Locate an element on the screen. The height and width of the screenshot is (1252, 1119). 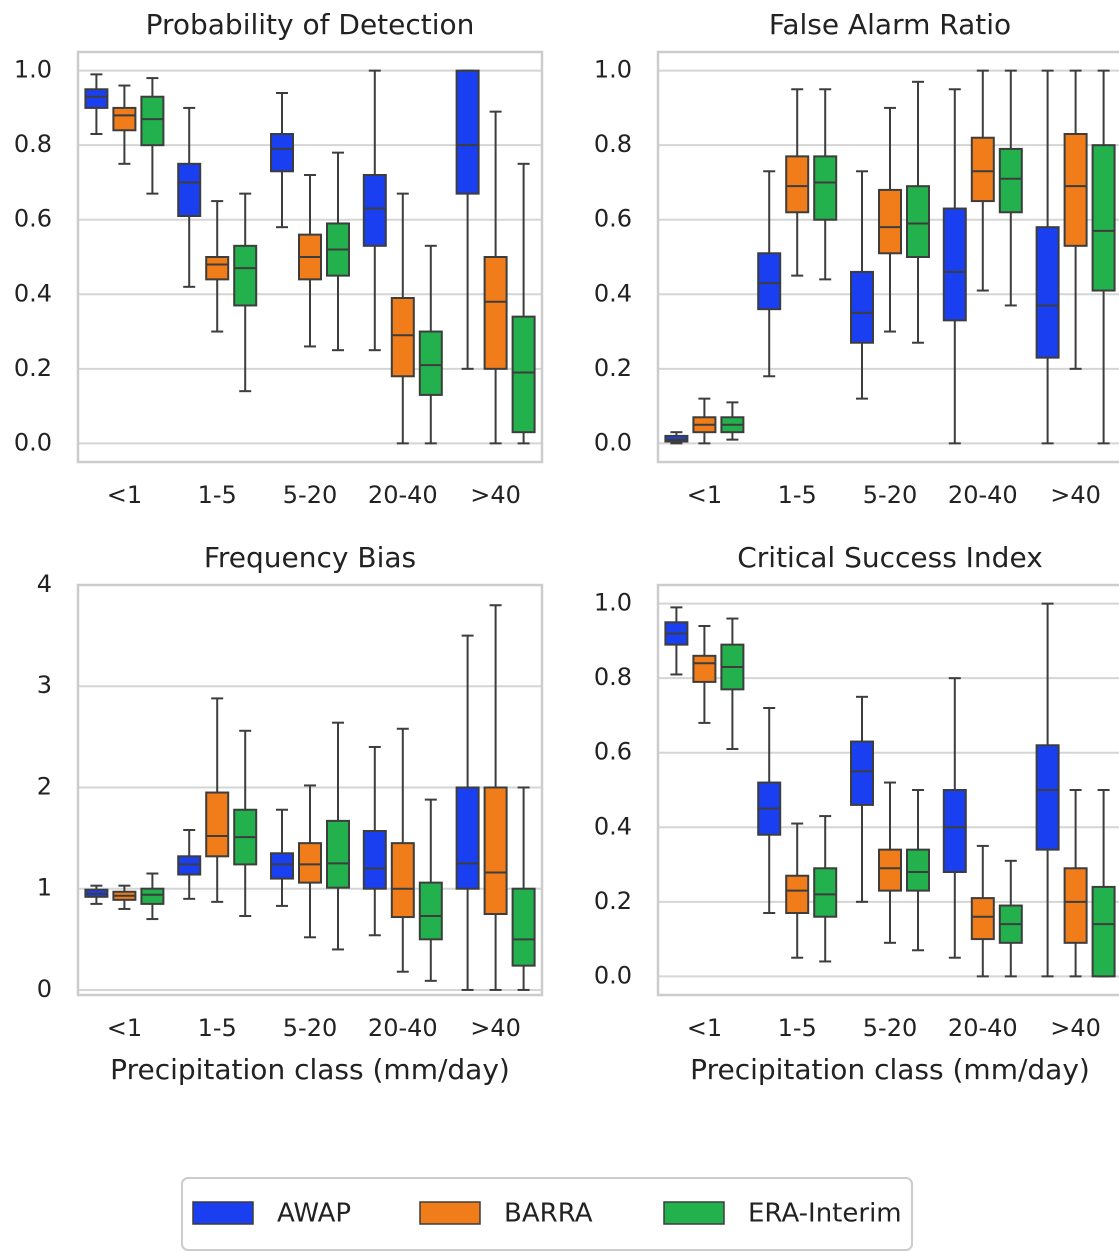
y-tick-label: 2 is located at coordinates (44, 786).